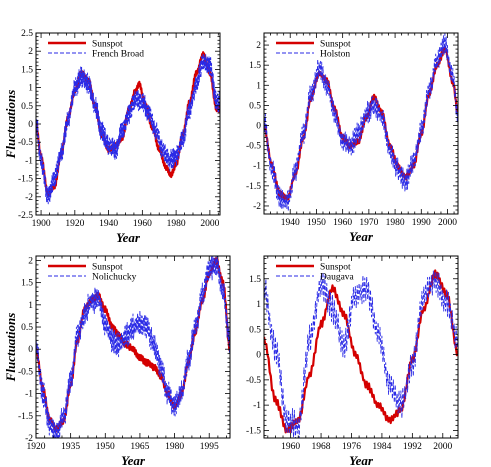 Image resolution: width=491 pixels, height=467 pixels. What do you see at coordinates (114, 278) in the screenshot?
I see `legend-label: Nolichucky` at bounding box center [114, 278].